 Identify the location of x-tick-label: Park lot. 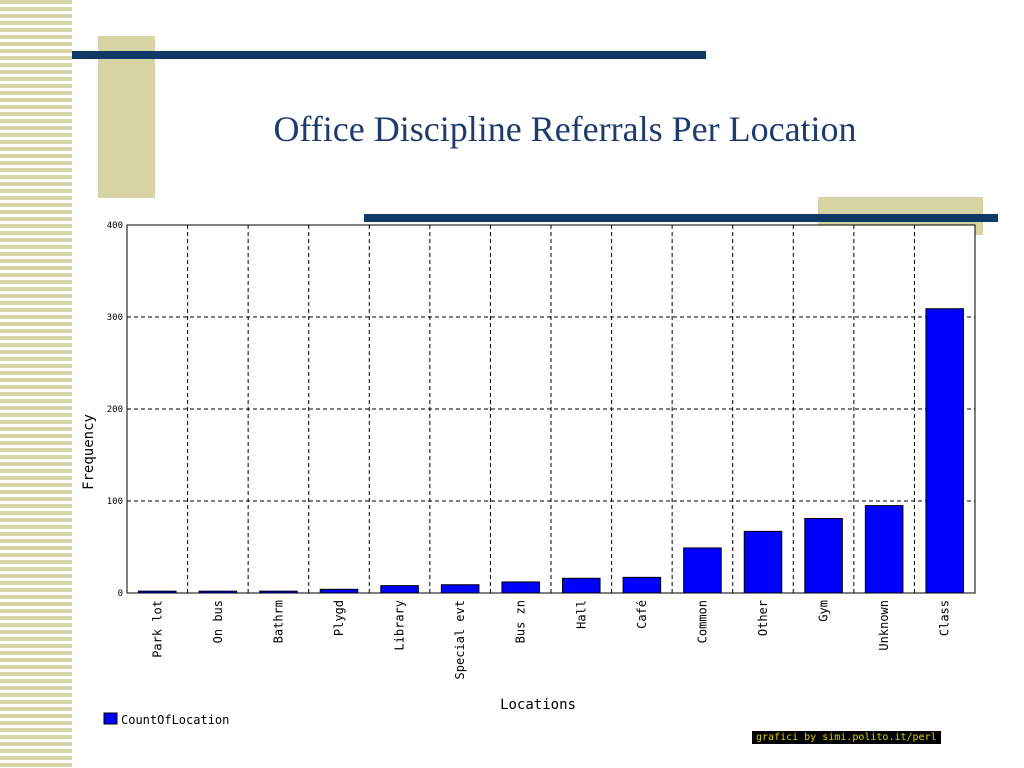
(157, 629).